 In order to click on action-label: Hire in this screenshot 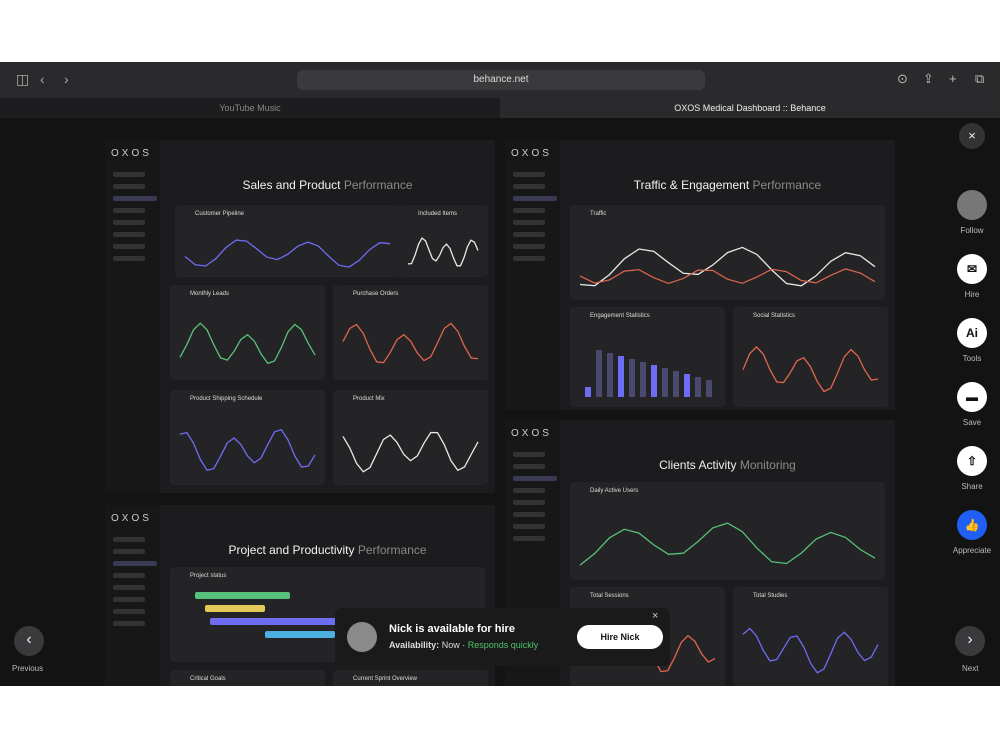, I will do `click(972, 294)`.